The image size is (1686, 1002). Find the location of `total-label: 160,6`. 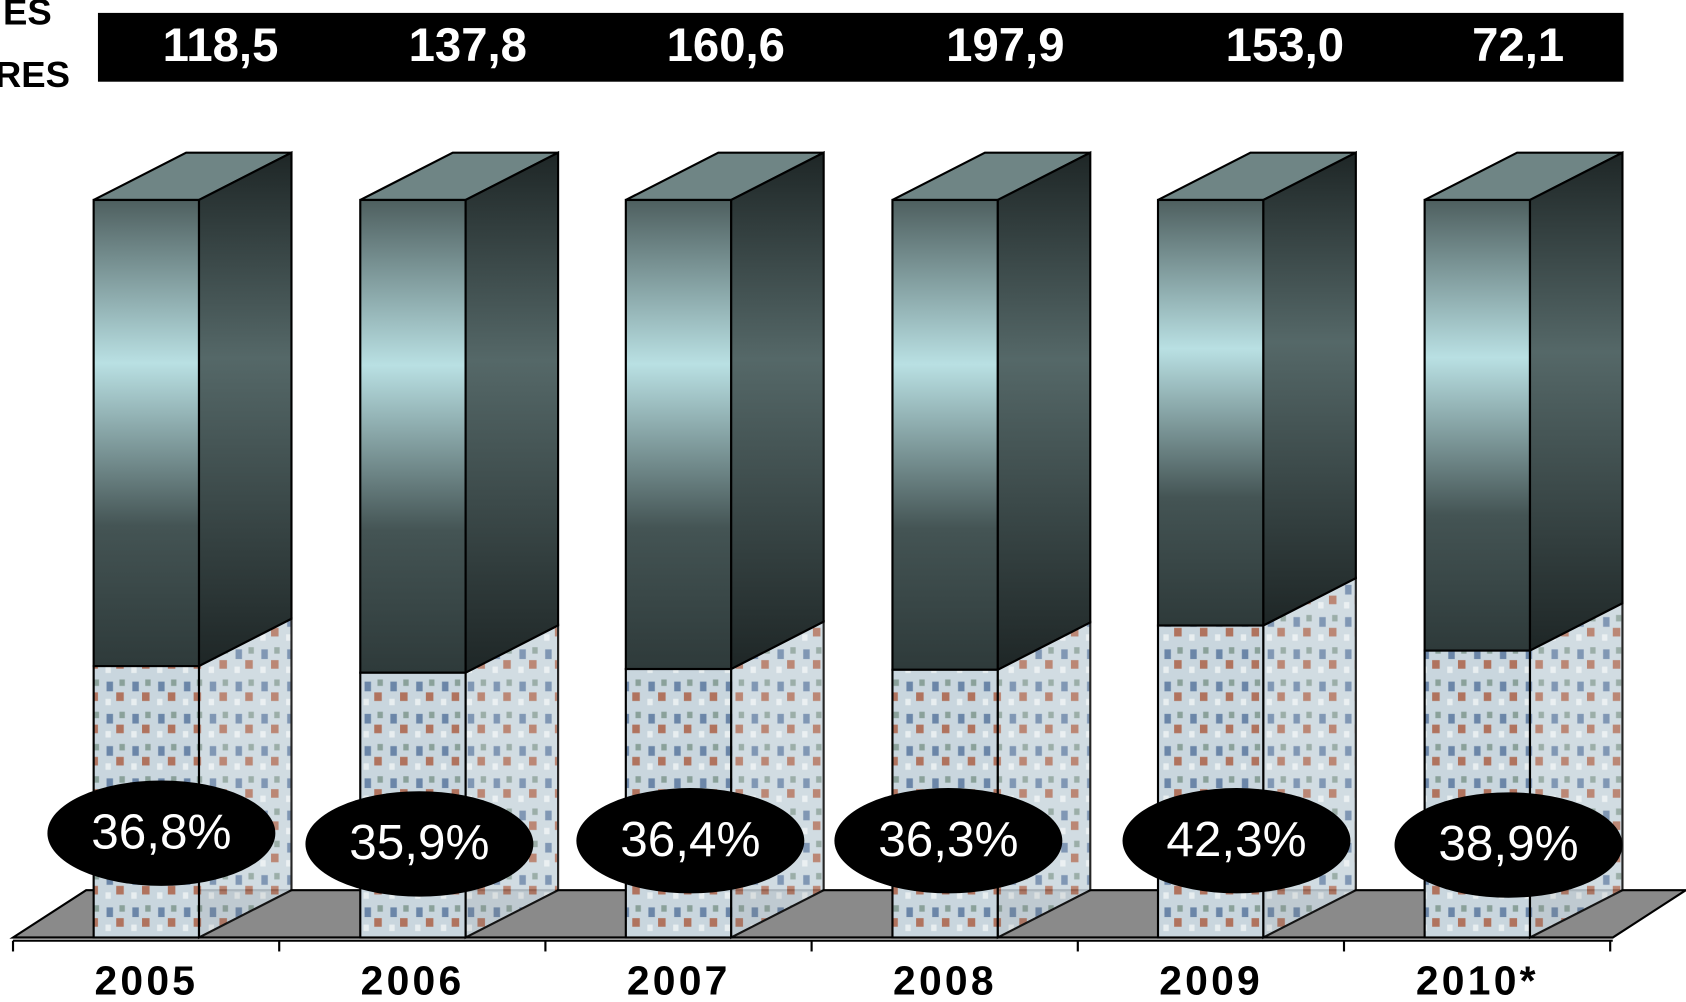

total-label: 160,6 is located at coordinates (726, 45).